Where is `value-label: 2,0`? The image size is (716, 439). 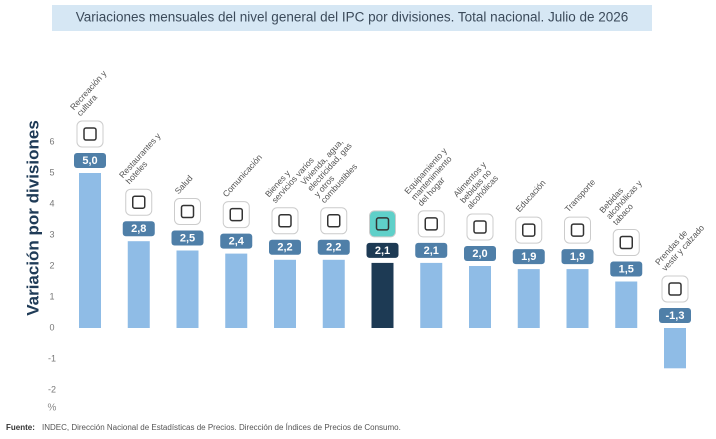
value-label: 2,0 is located at coordinates (479, 254).